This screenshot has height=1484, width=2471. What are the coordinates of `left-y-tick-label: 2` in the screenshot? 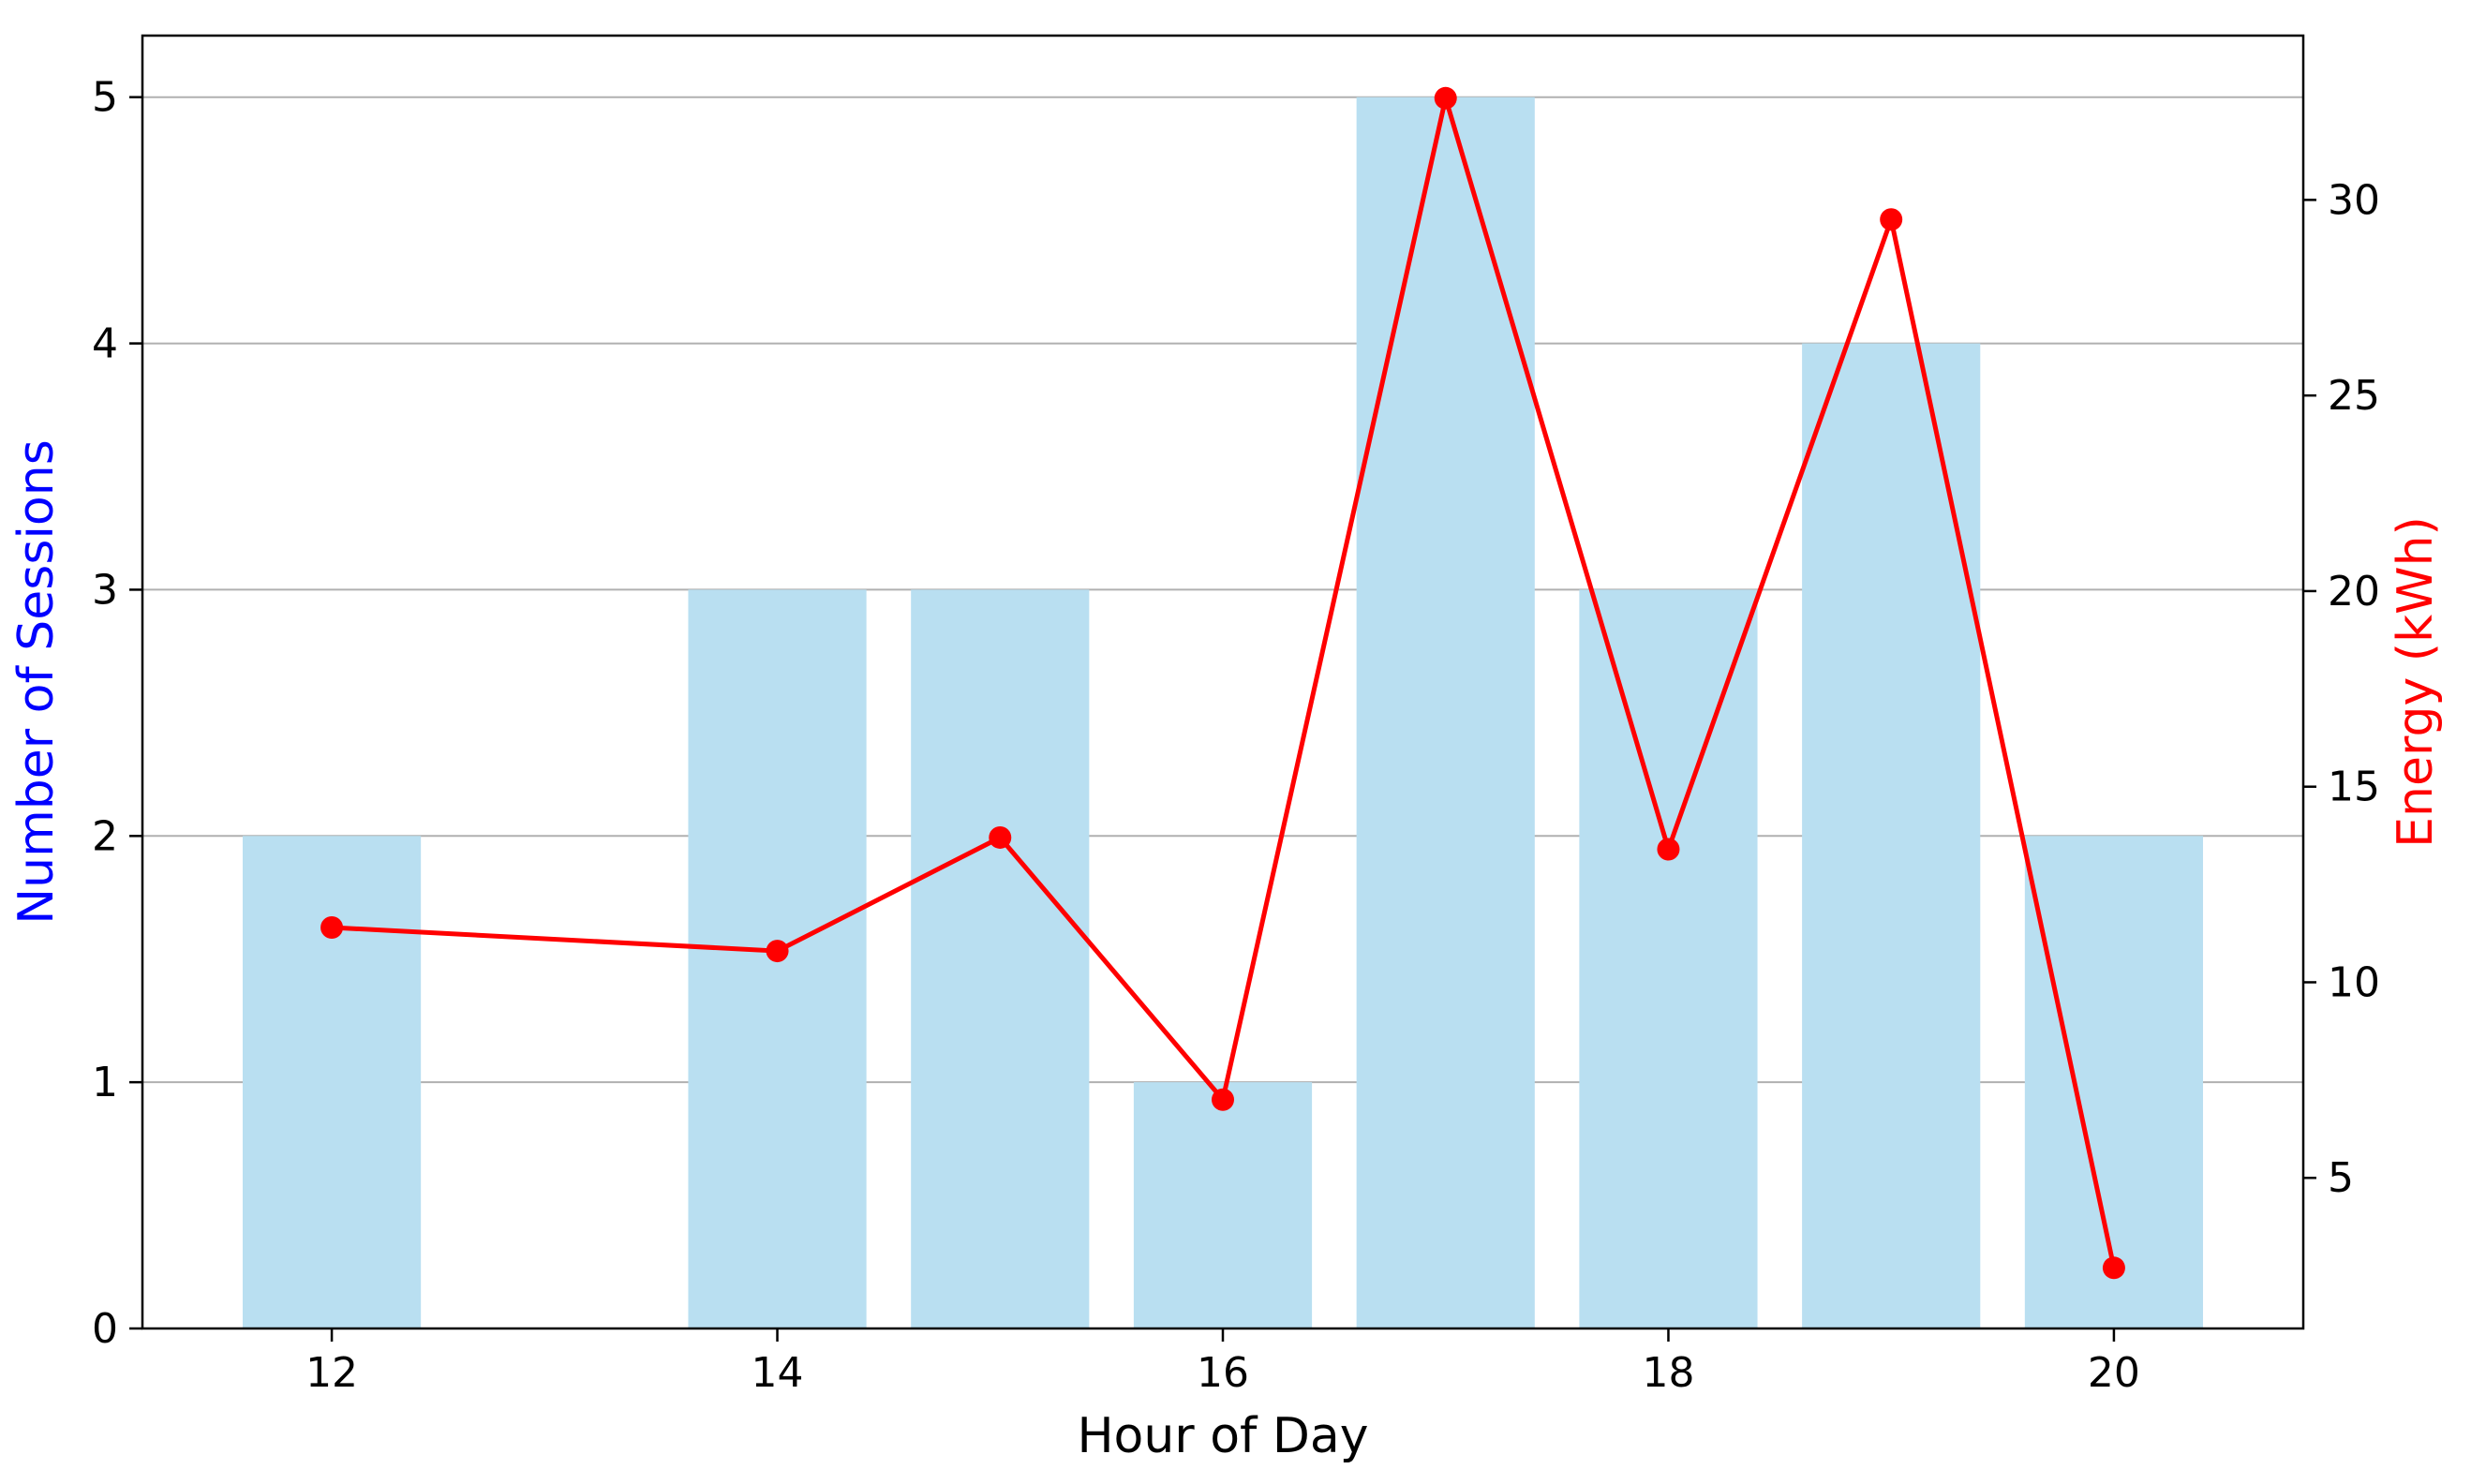 It's located at (105, 836).